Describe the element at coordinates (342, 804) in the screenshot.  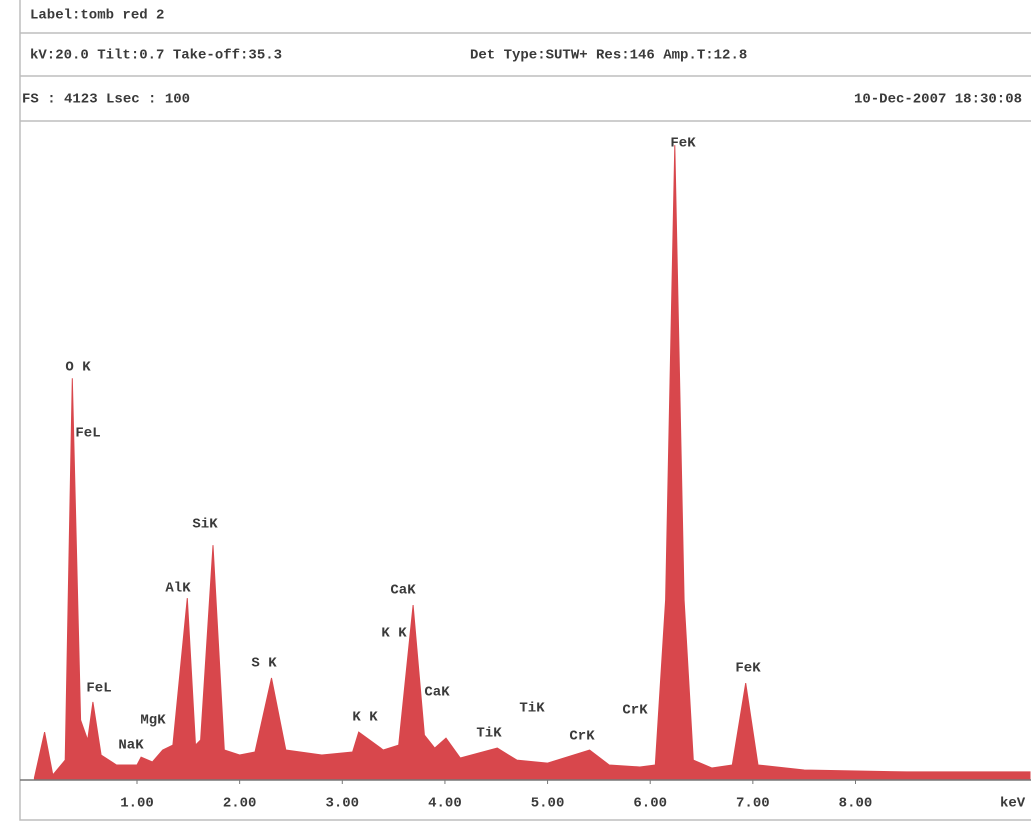
I see `x-tick-label: 3.00` at that location.